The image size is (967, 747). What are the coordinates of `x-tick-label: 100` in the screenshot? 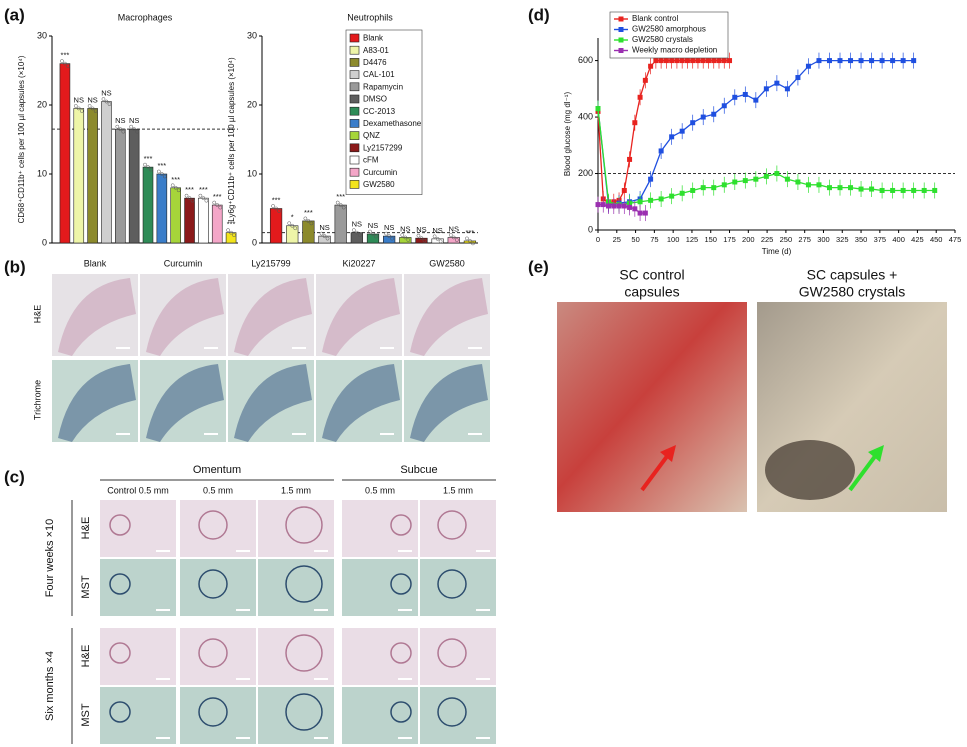 It's located at (673, 239).